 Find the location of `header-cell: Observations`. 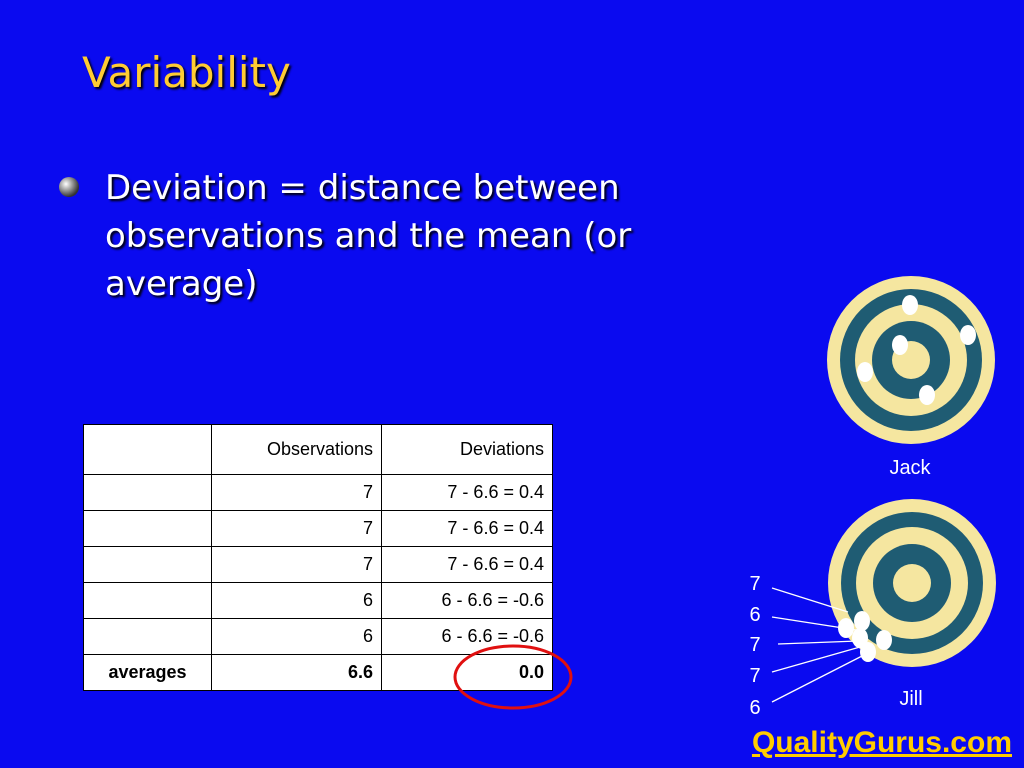

header-cell: Observations is located at coordinates (296, 449).